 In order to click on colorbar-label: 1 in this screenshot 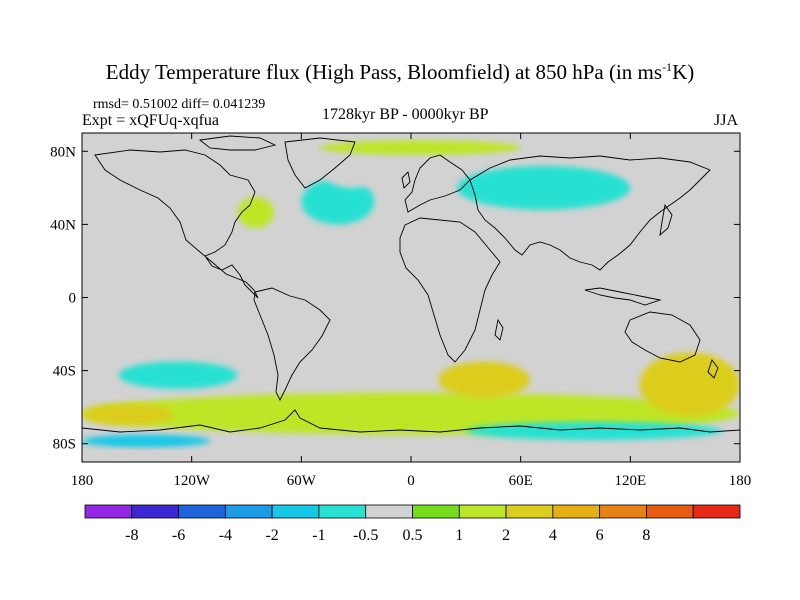, I will do `click(459, 535)`.